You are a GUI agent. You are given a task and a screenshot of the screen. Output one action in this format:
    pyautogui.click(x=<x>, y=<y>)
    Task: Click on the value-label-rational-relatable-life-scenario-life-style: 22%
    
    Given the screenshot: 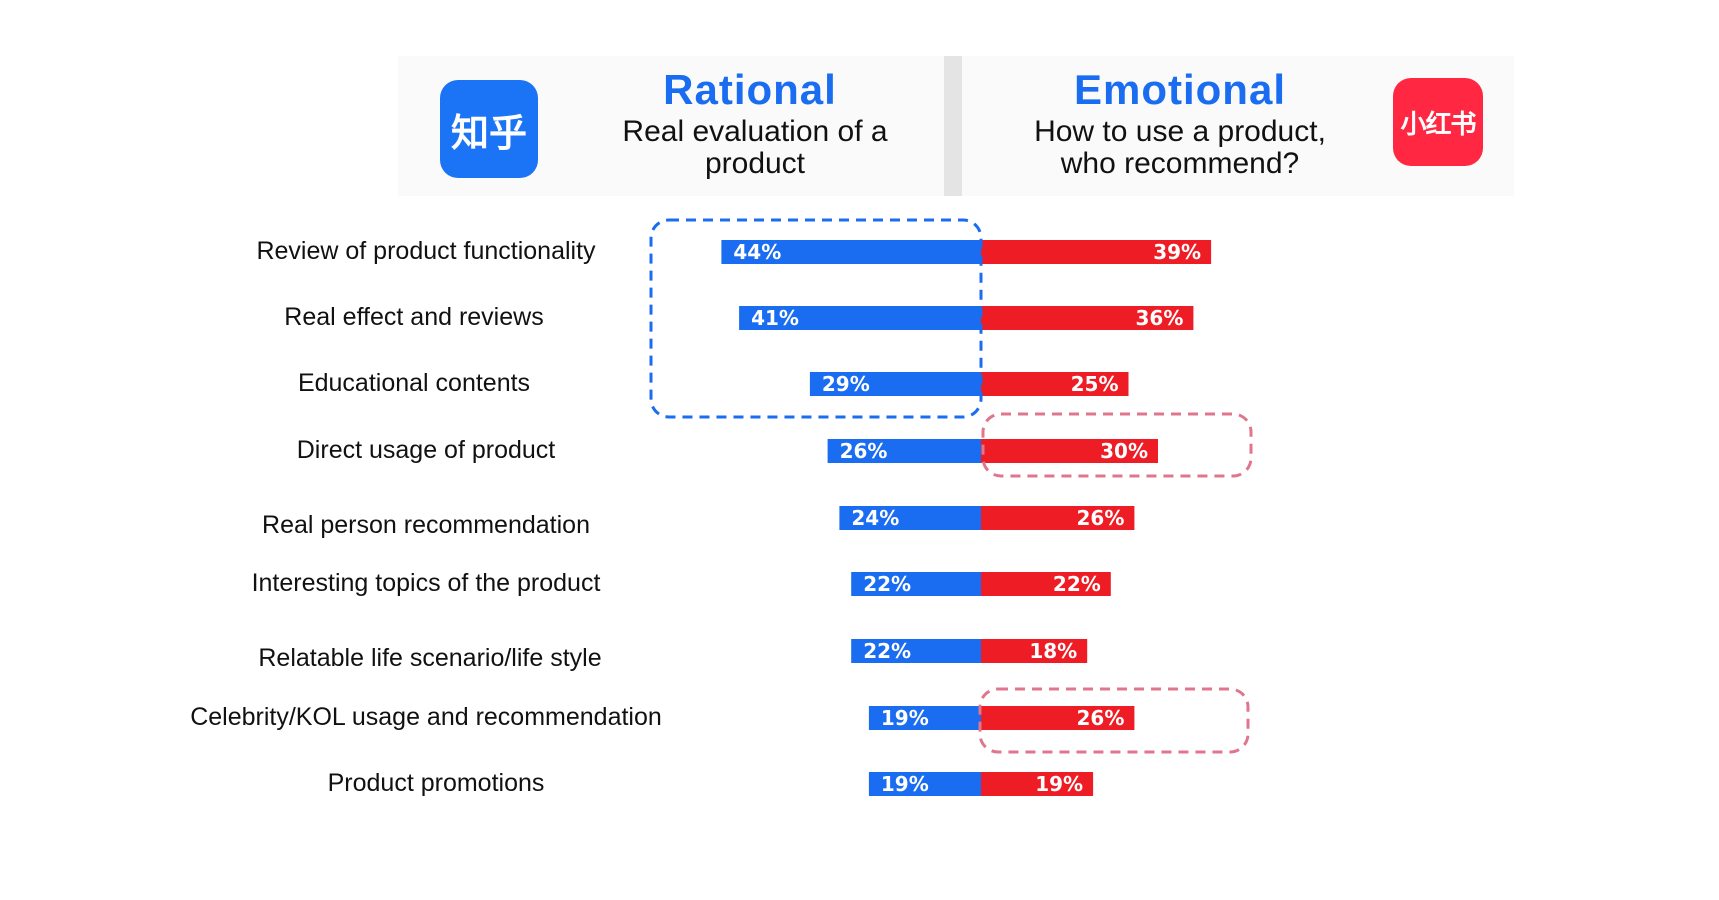 What is the action you would take?
    pyautogui.click(x=887, y=651)
    